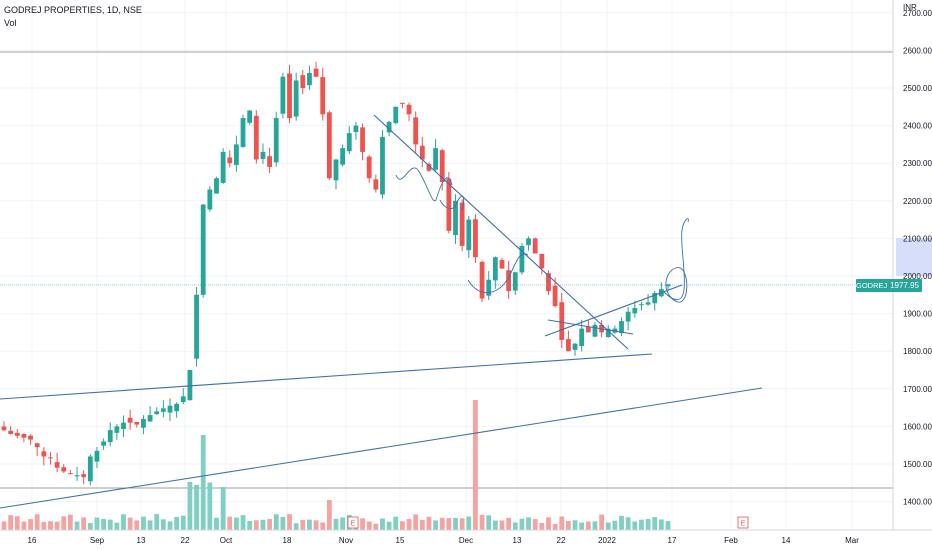  Describe the element at coordinates (917, 163) in the screenshot. I see `price-tick-label: 2300.00` at that location.